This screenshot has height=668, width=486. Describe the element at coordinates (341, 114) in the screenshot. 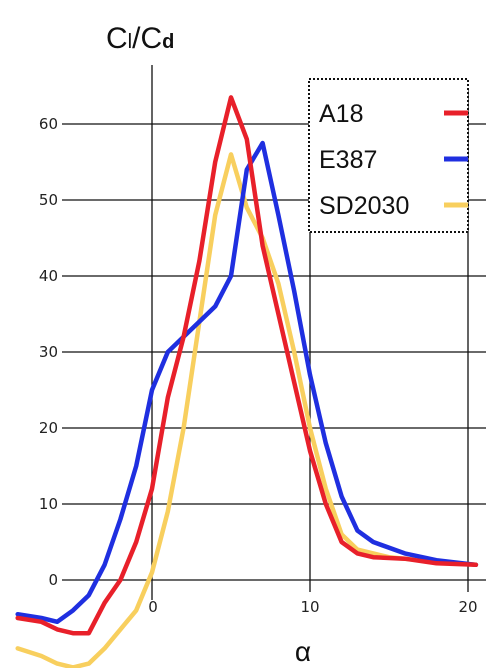

I see `legend-label-a18: A18` at that location.